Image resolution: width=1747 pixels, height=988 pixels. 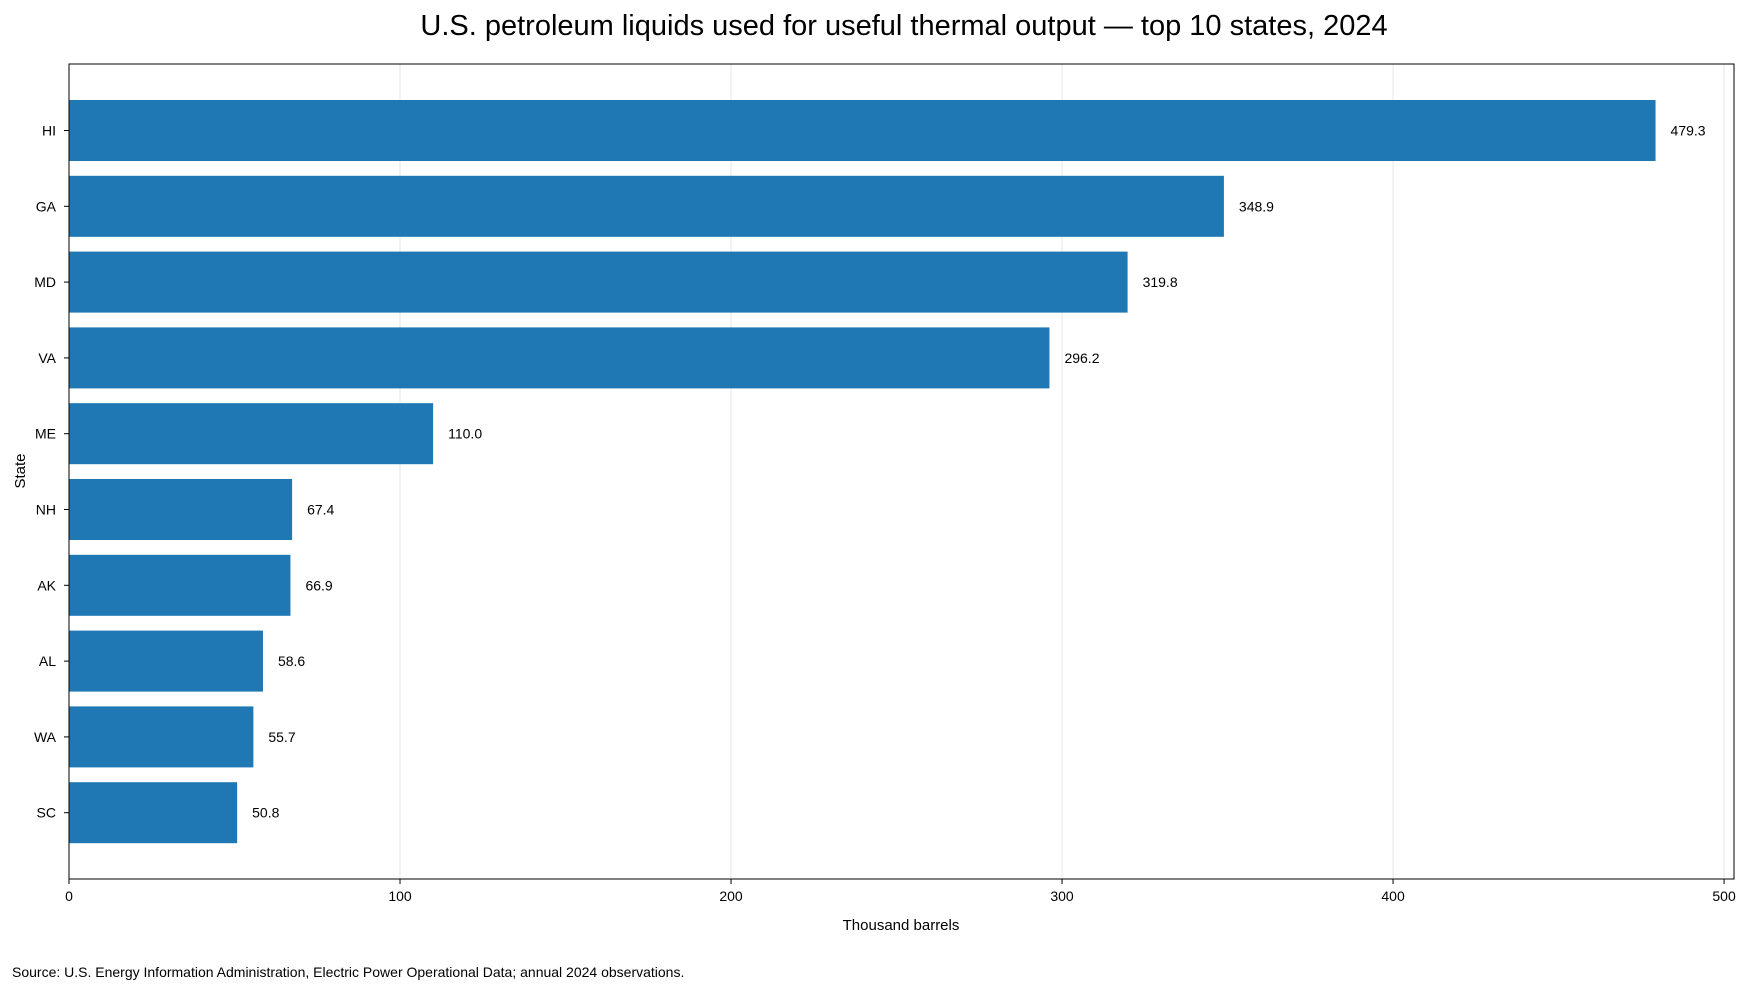 I want to click on bar-nh, so click(x=181, y=509).